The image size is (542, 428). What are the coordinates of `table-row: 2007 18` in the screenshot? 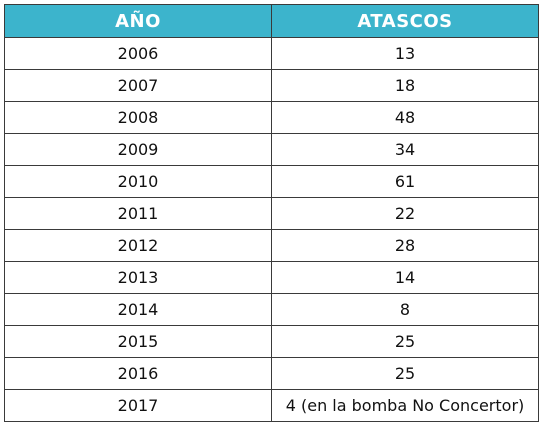 It's located at (271, 85).